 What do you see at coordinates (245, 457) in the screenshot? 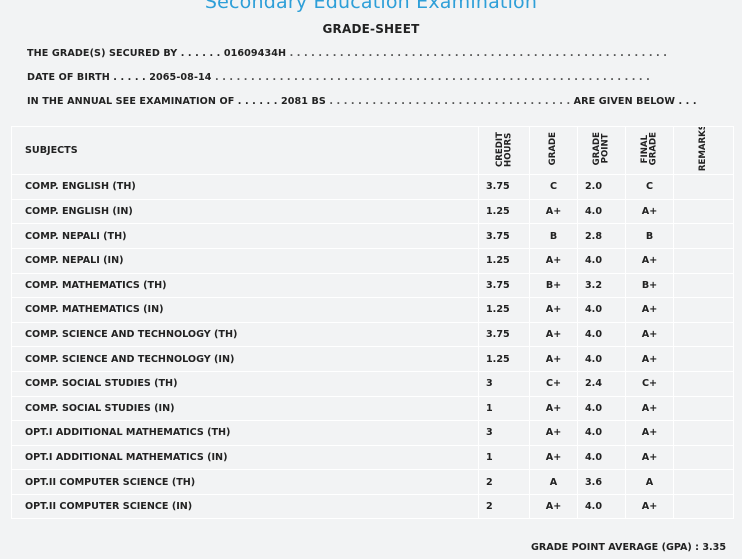
I see `subject-cell: OPT.I ADDITIONAL MATHEMATICS (IN)` at bounding box center [245, 457].